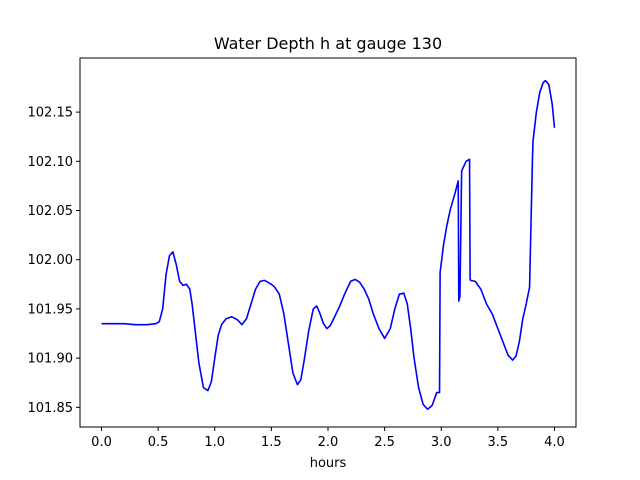 The width and height of the screenshot is (640, 480). What do you see at coordinates (51, 162) in the screenshot?
I see `y-tick-label: 102.10` at bounding box center [51, 162].